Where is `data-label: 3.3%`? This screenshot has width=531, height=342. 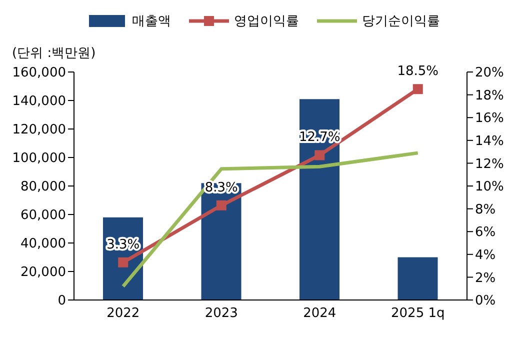 data-label: 3.3% is located at coordinates (123, 244).